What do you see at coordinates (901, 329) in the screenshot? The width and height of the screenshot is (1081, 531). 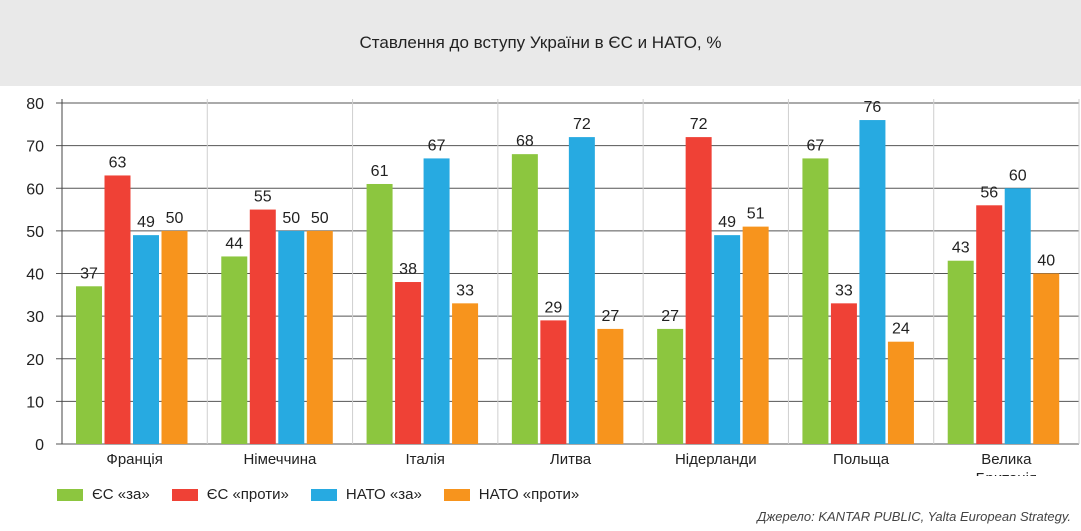 I see `data-label: 24` at bounding box center [901, 329].